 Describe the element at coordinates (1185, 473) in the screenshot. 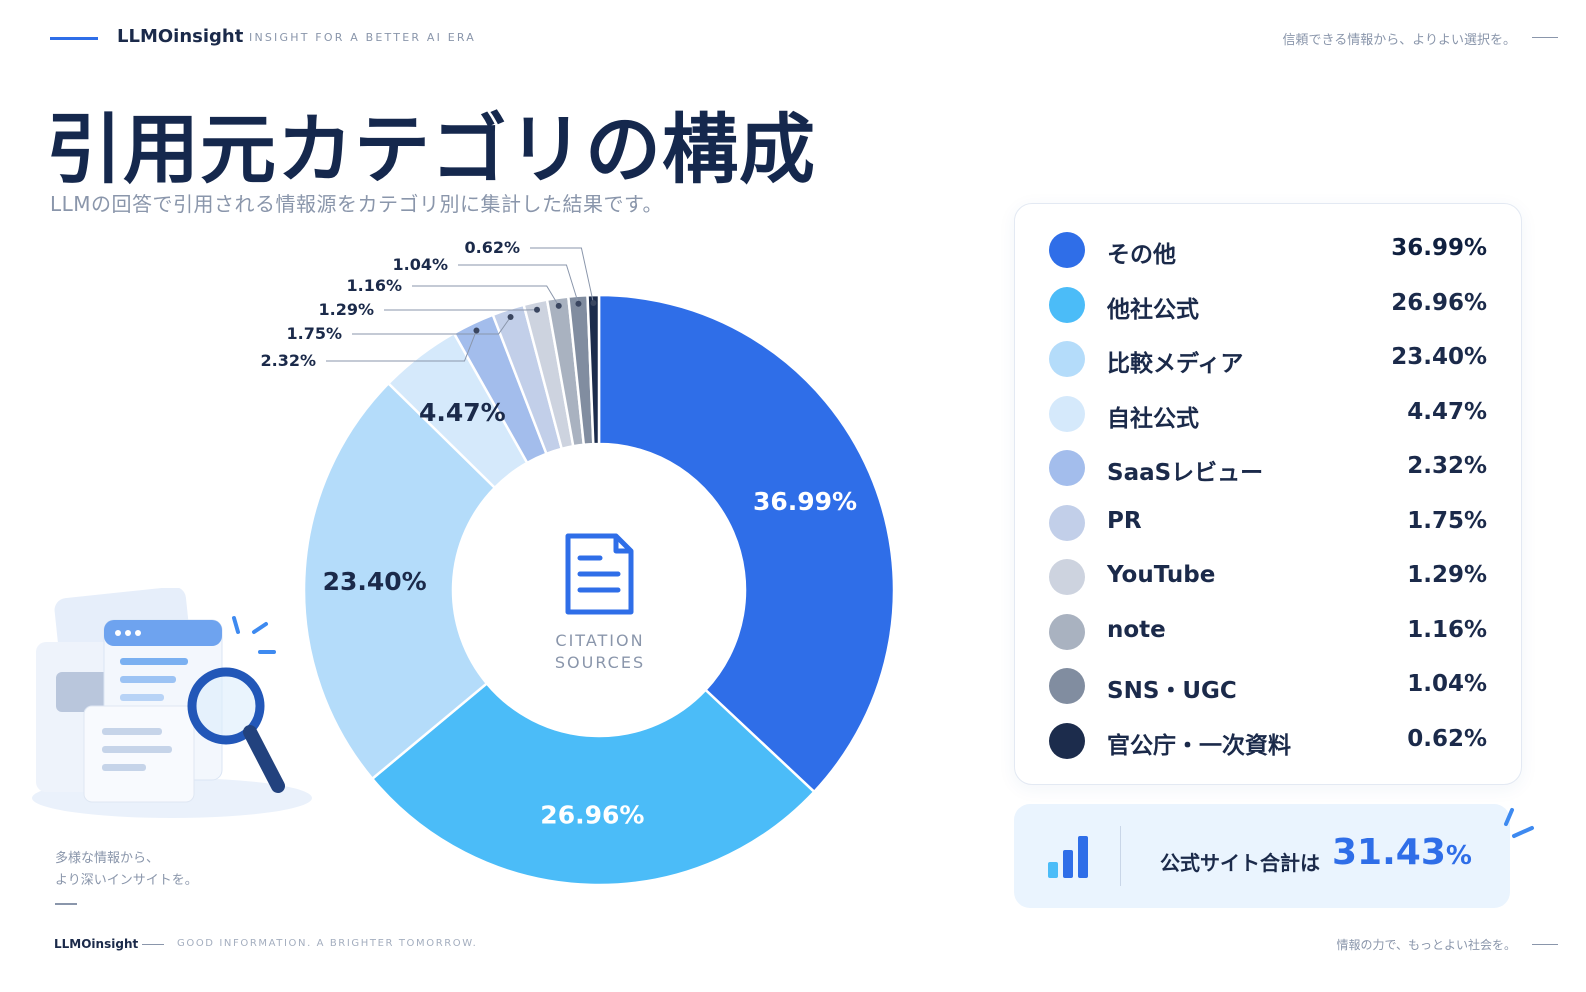

I see `legend-label: SaaSレビュー` at that location.